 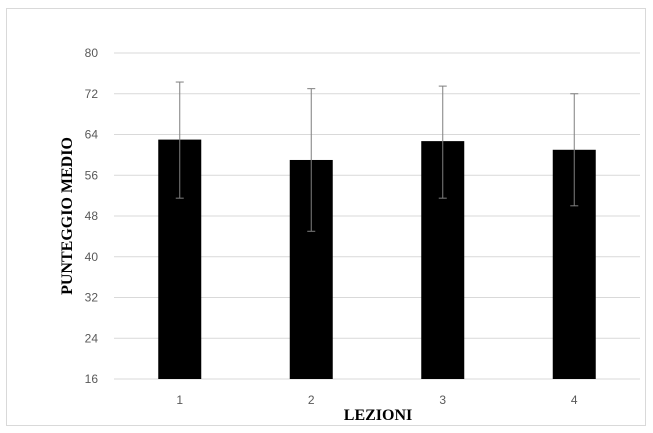 I want to click on y-tick-label: 56, so click(x=92, y=175).